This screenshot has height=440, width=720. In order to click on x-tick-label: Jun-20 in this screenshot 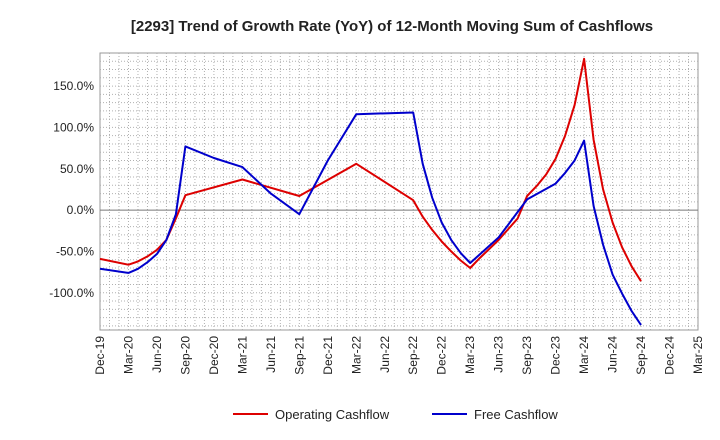, I will do `click(157, 354)`.